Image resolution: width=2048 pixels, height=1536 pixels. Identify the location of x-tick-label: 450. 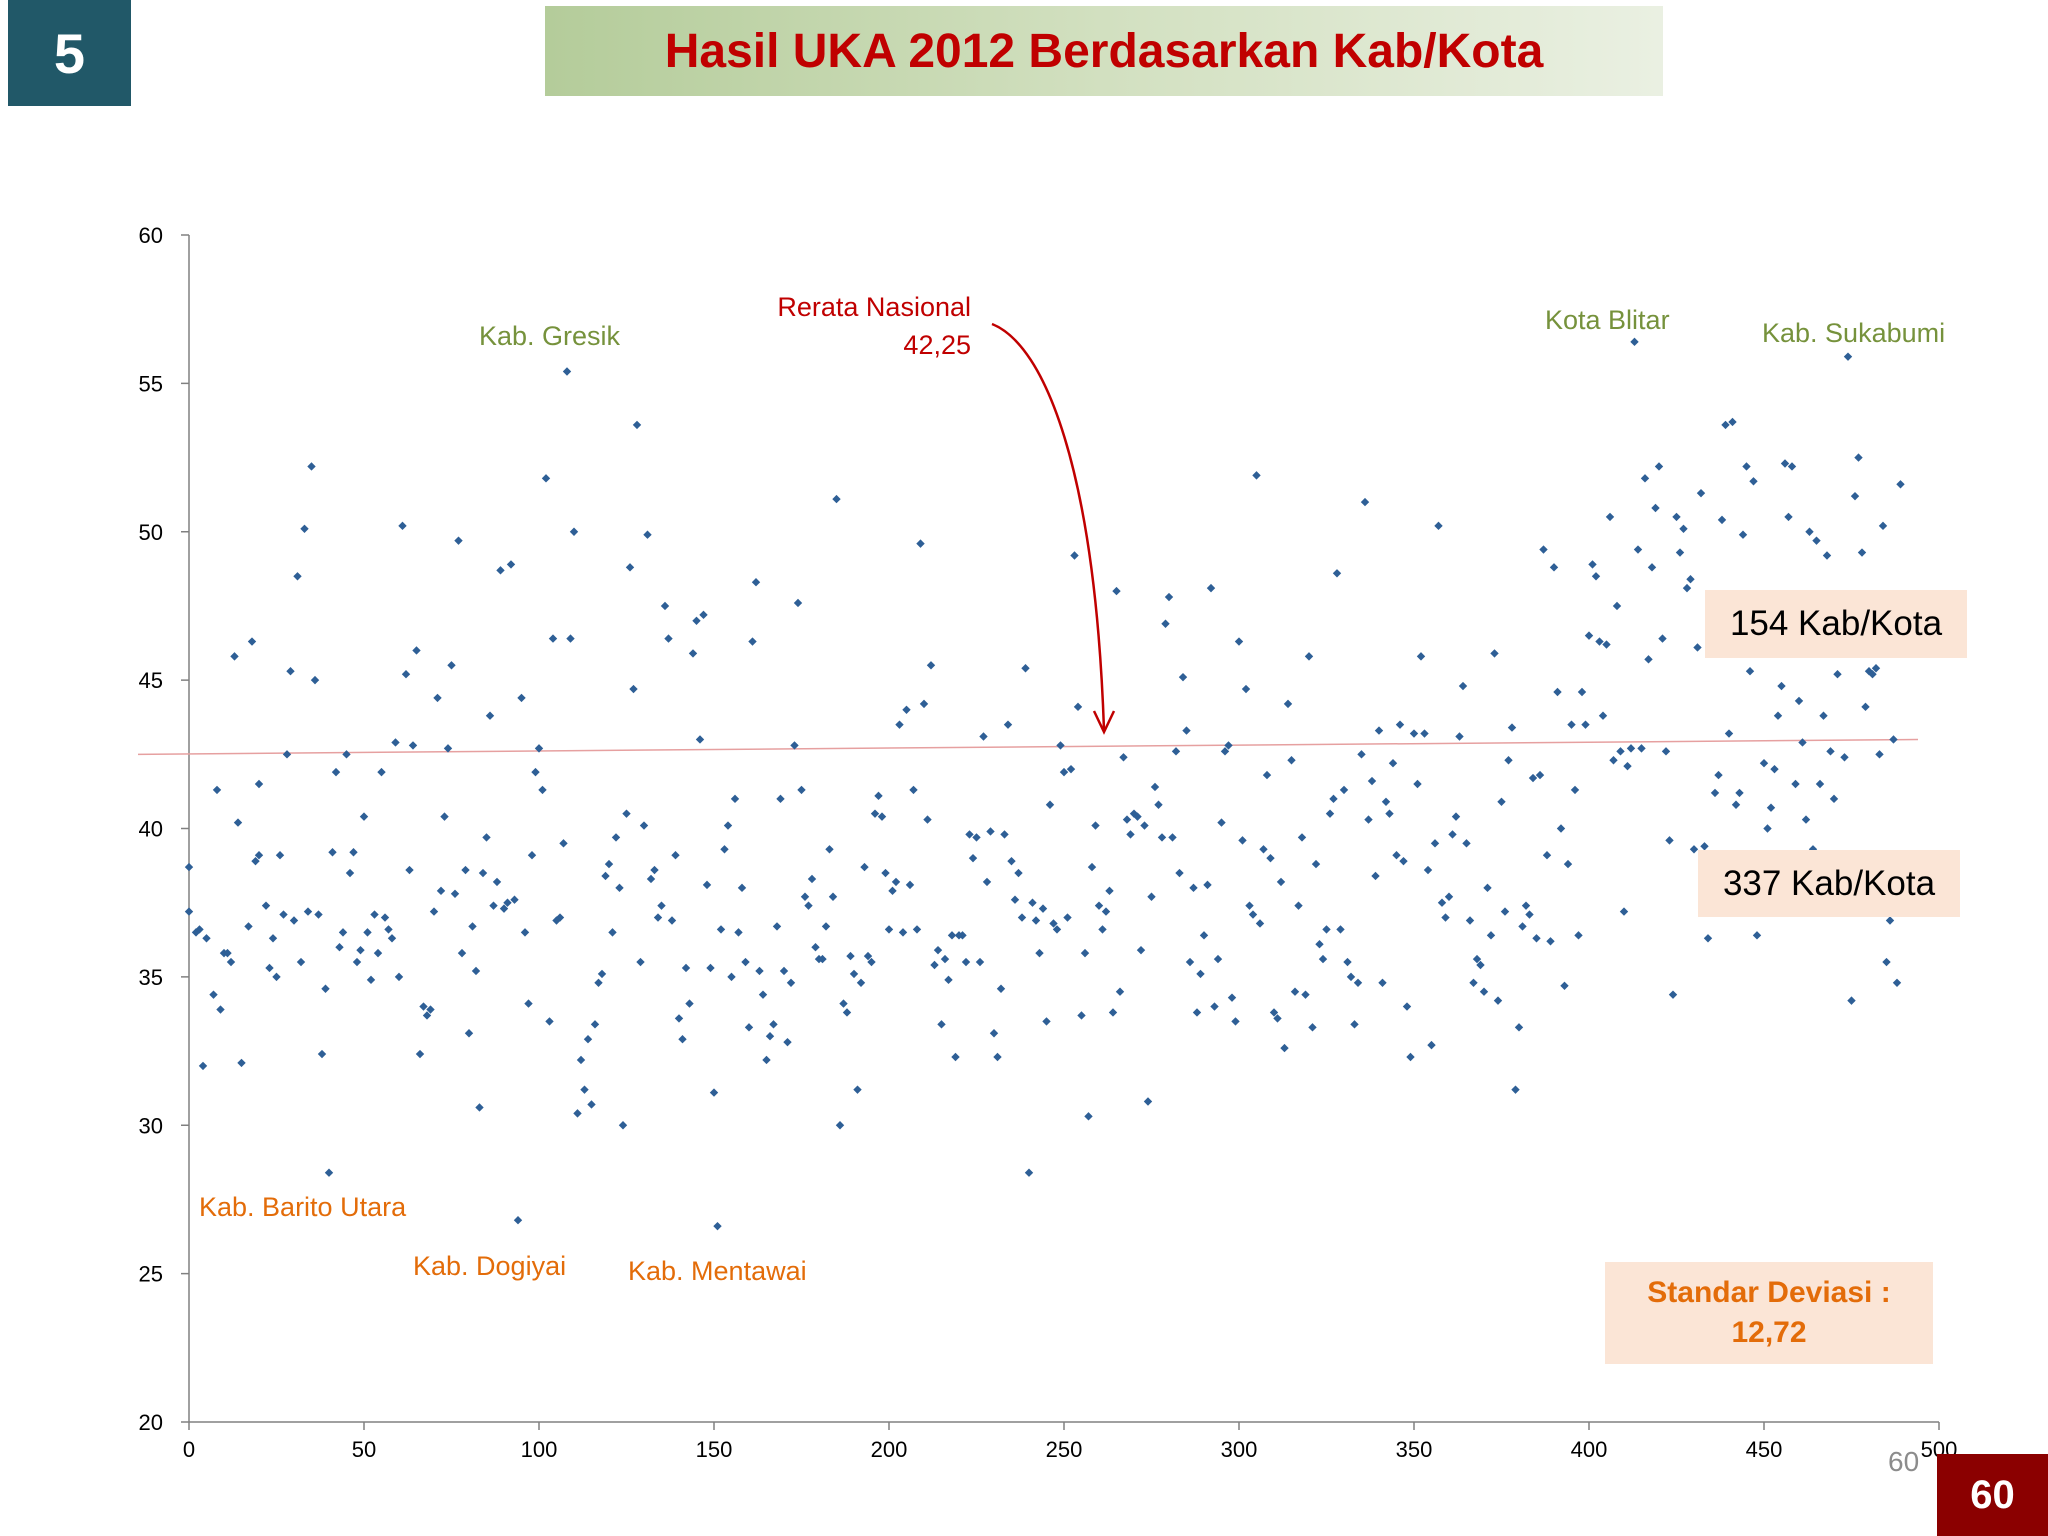
(1764, 1449).